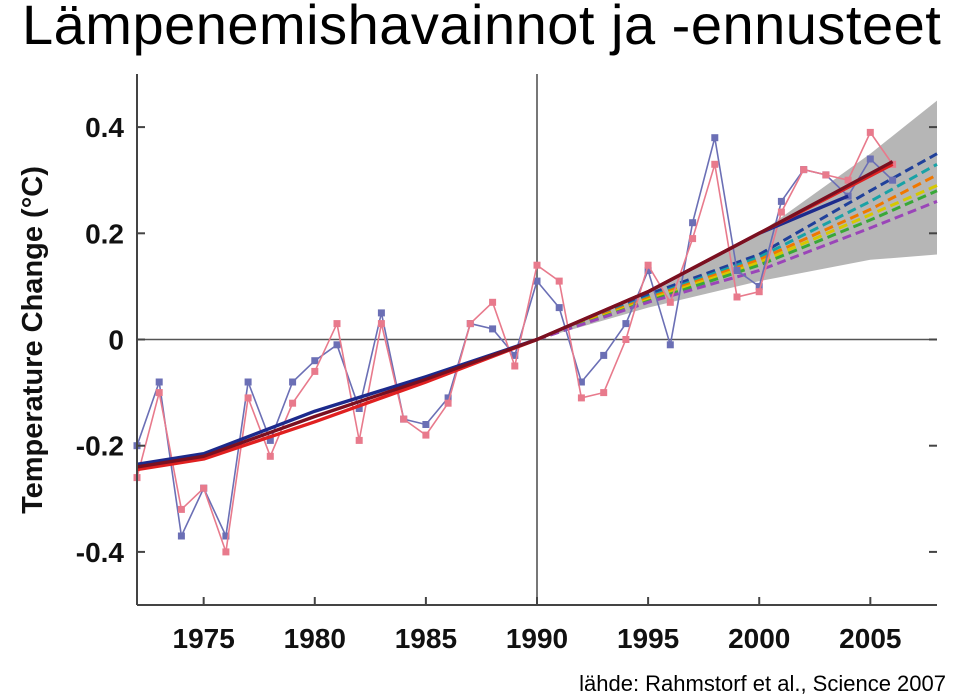  Describe the element at coordinates (104, 233) in the screenshot. I see `y-tick-label: 0.2` at that location.